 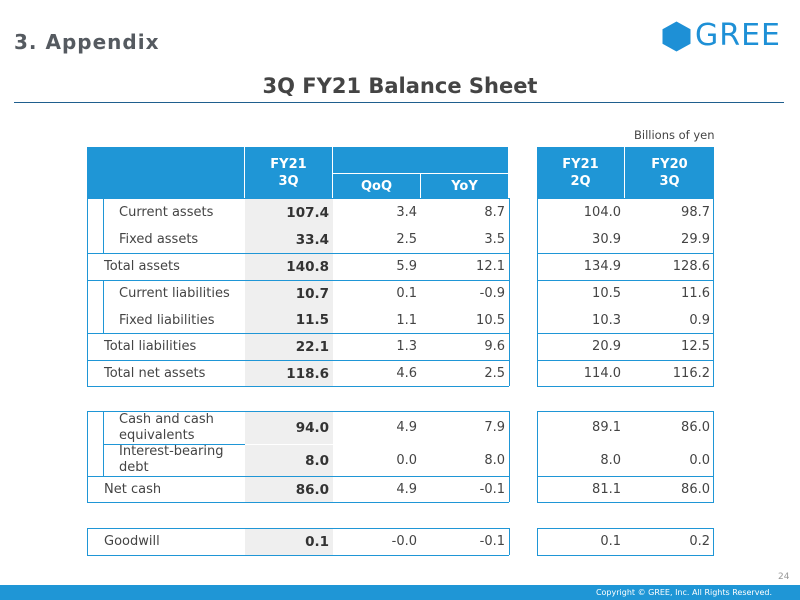 I want to click on qoq-value: -0.0, so click(x=404, y=541).